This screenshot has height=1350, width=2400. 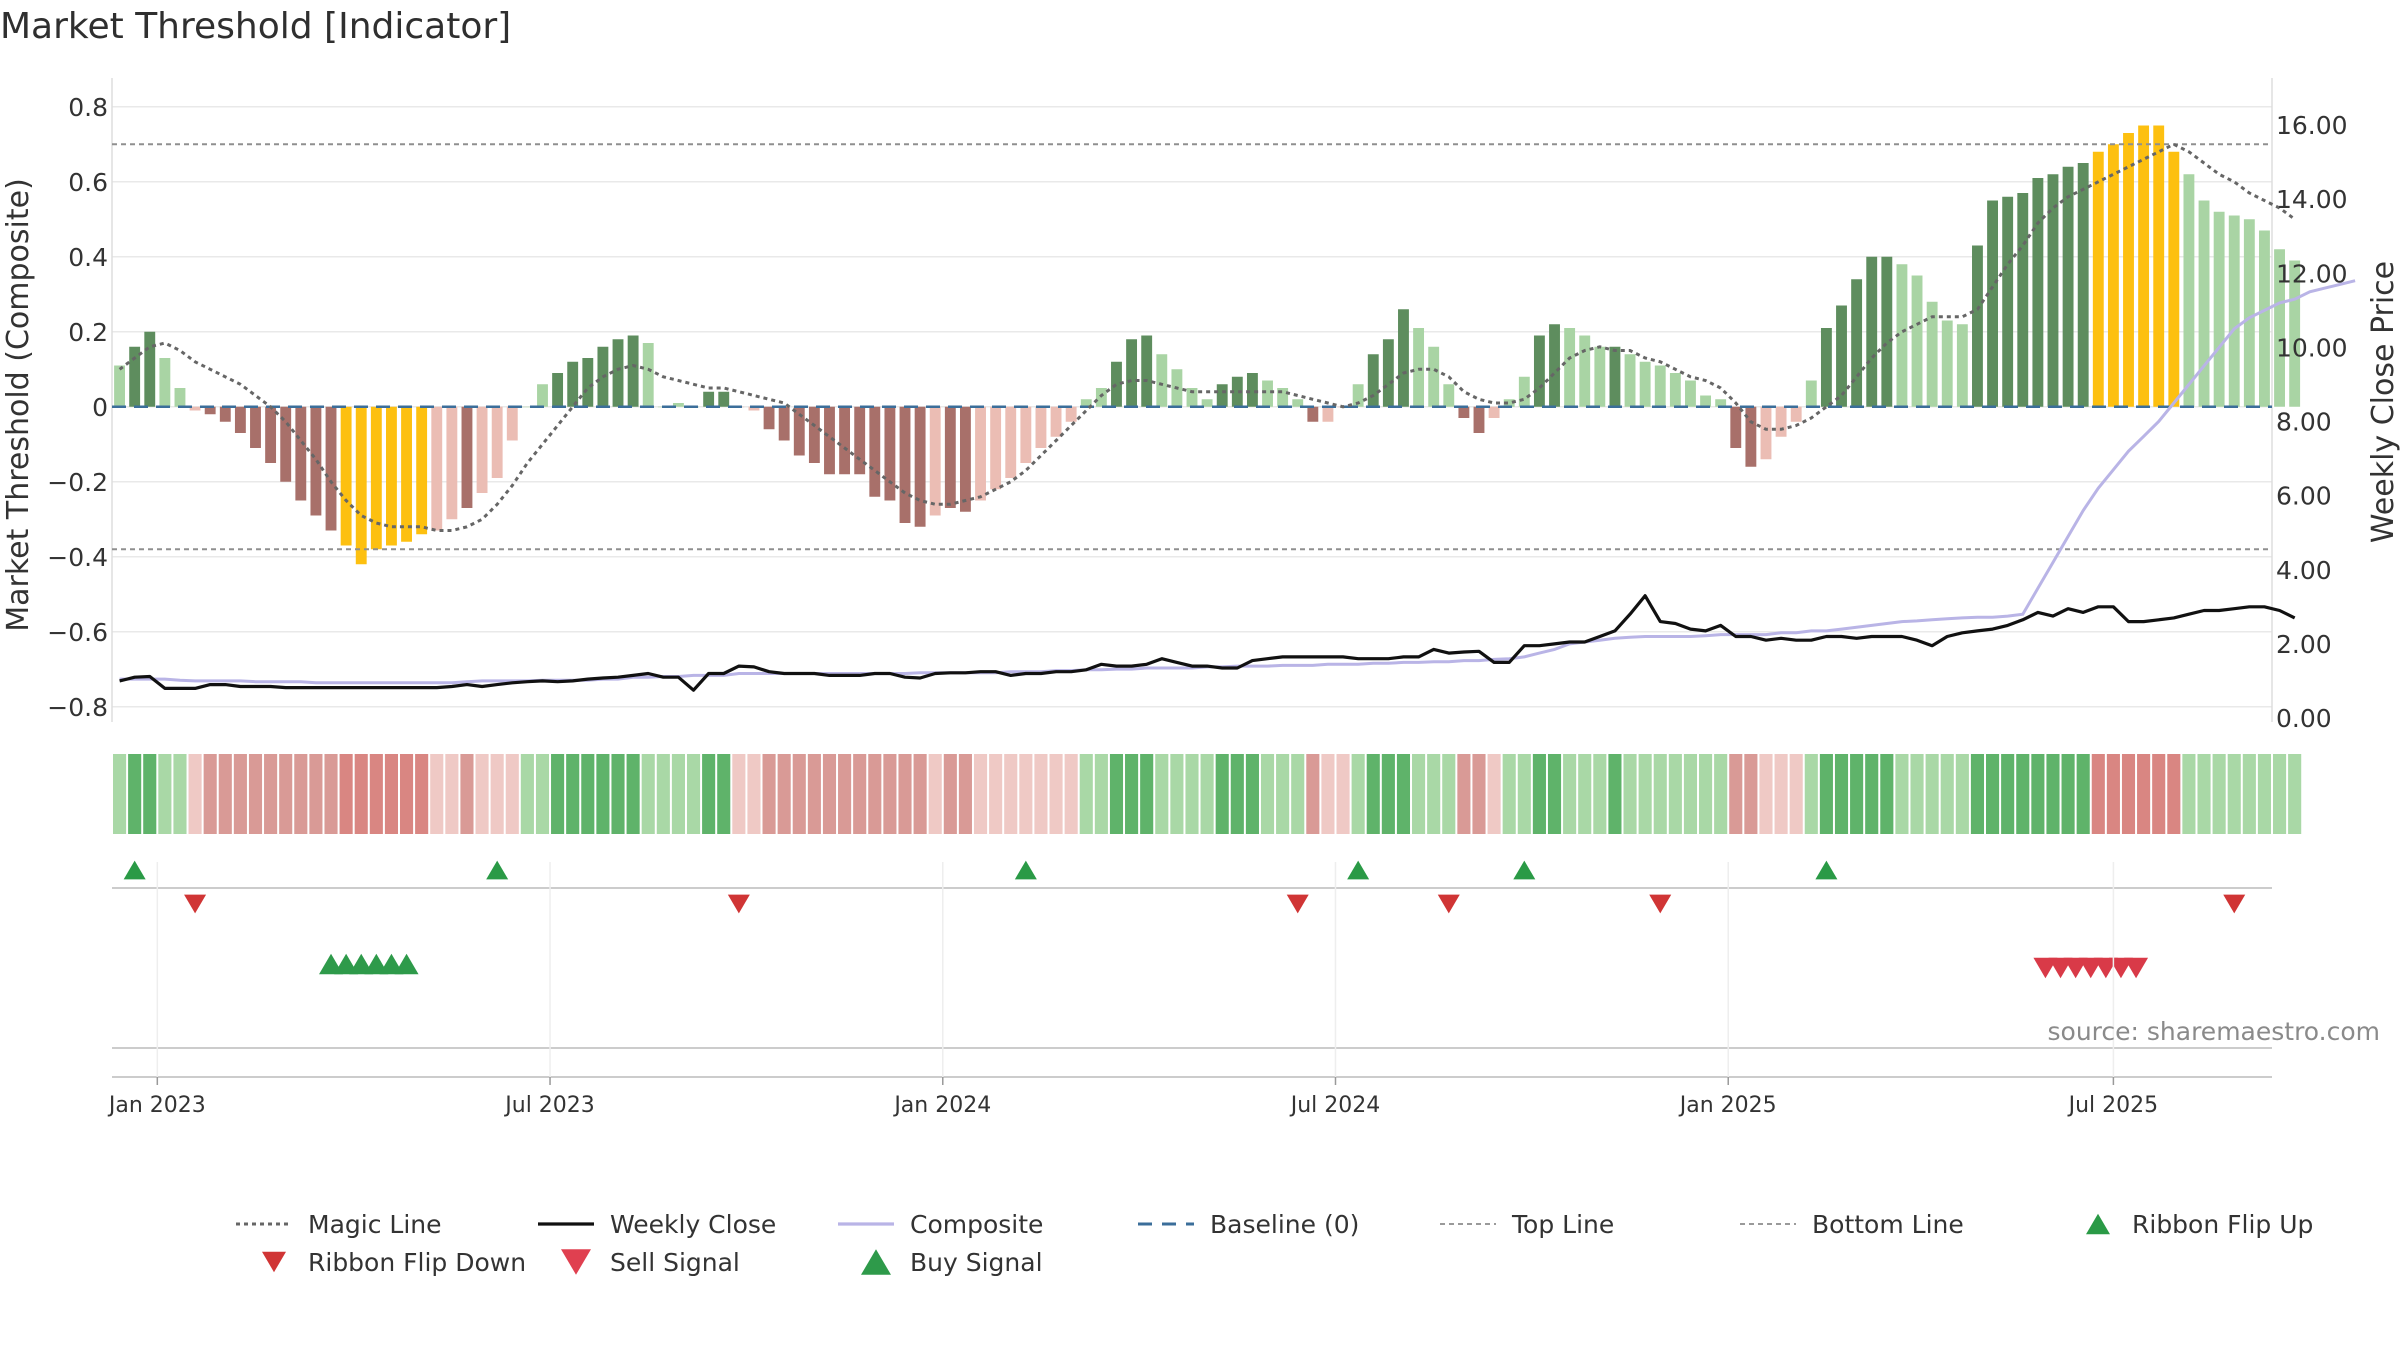 I want to click on legend-item: Weekly Close, so click(x=657, y=1224).